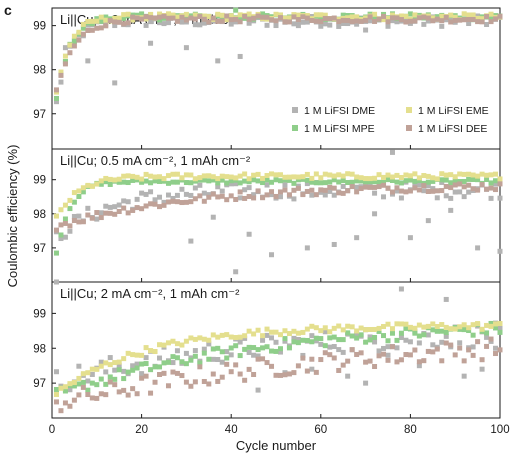  Describe the element at coordinates (499, 430) in the screenshot. I see `x-tick-label: 100` at that location.